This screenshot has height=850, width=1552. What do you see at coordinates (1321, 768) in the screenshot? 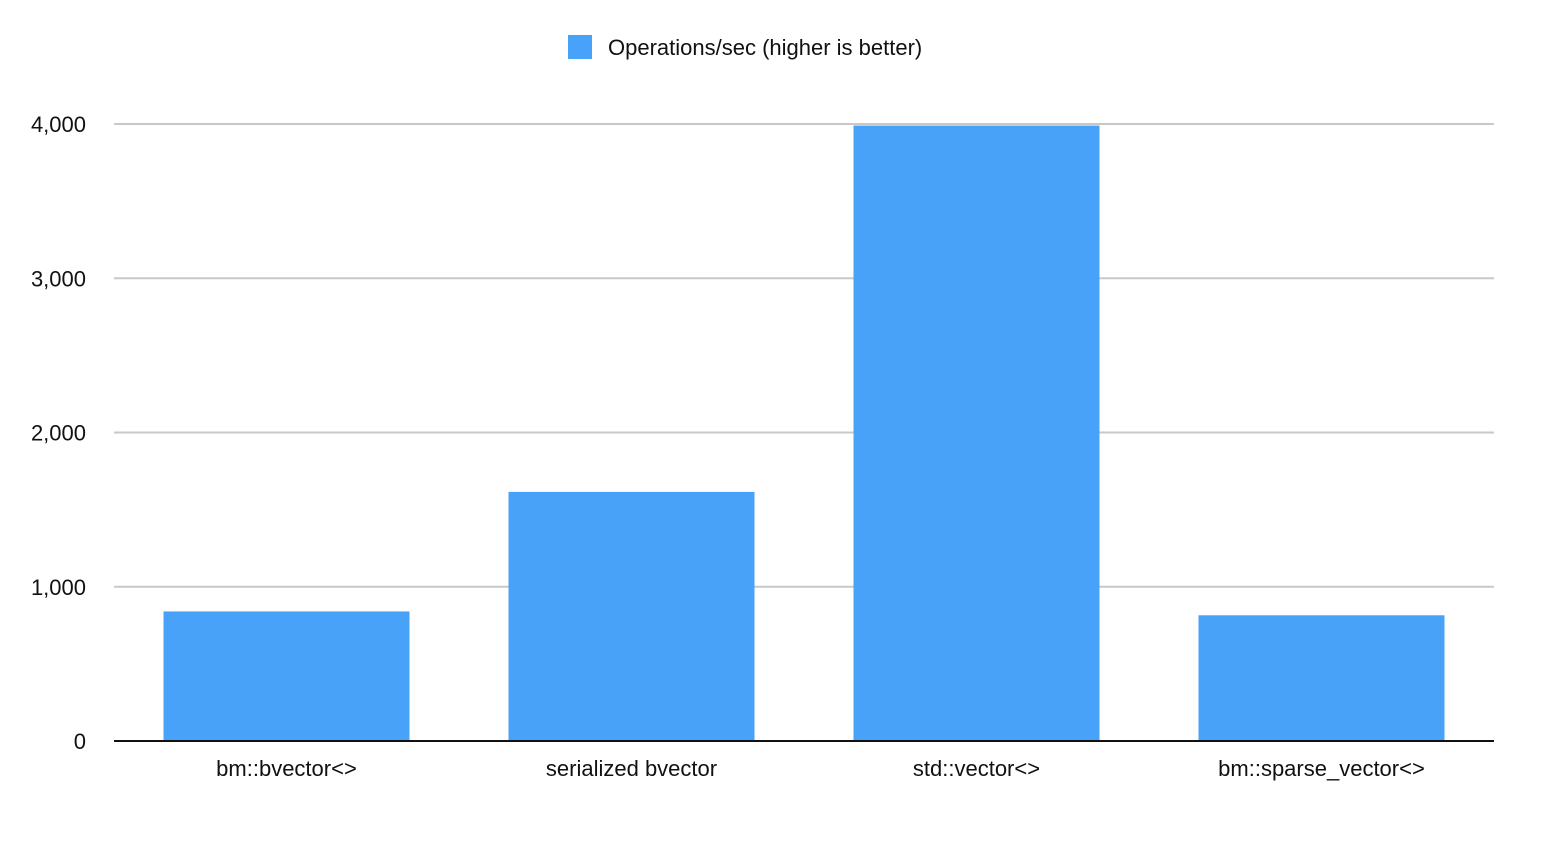
I see `x-tick-label: bm::sparse_vector<>` at bounding box center [1321, 768].